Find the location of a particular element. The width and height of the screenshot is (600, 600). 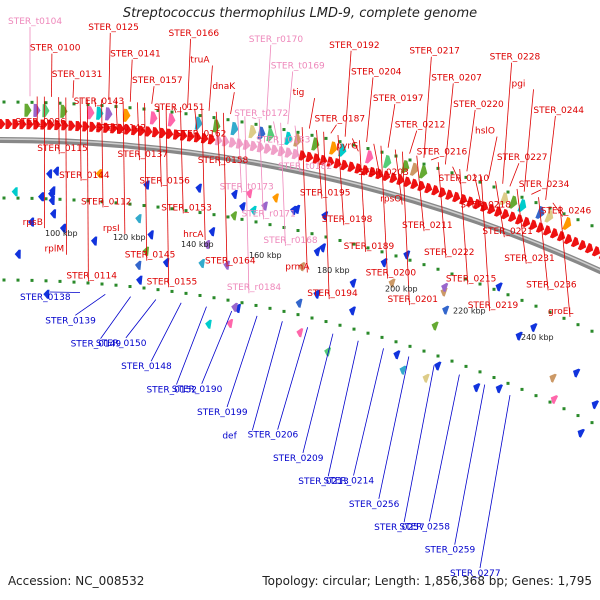

gene-label-reverse: def is located at coordinates (229, 436).